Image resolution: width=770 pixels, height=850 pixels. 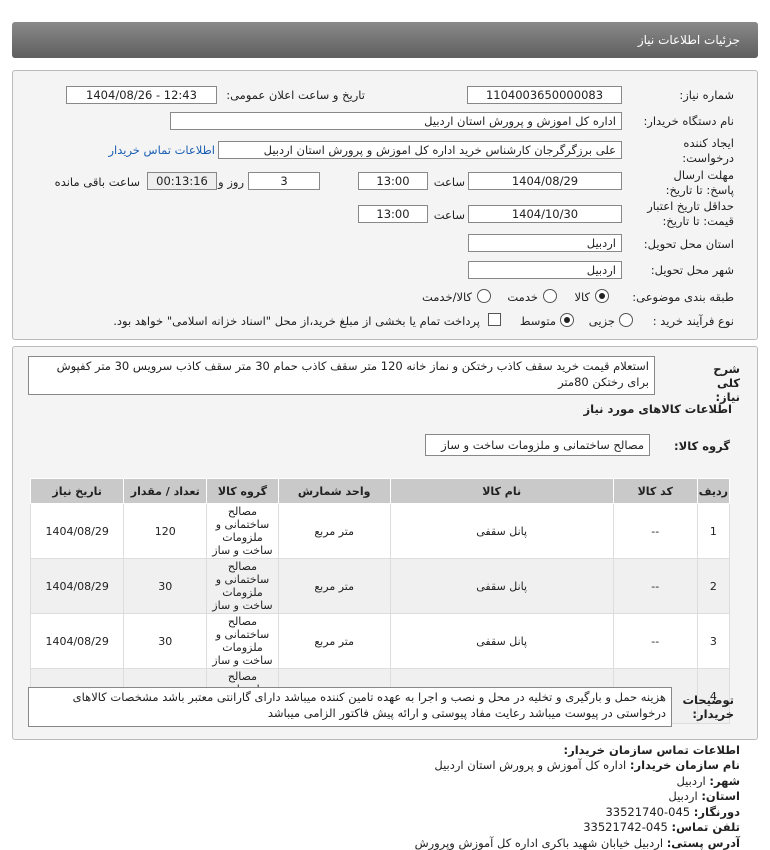 I want to click on field-label: گروه کالا:, so click(x=702, y=446).